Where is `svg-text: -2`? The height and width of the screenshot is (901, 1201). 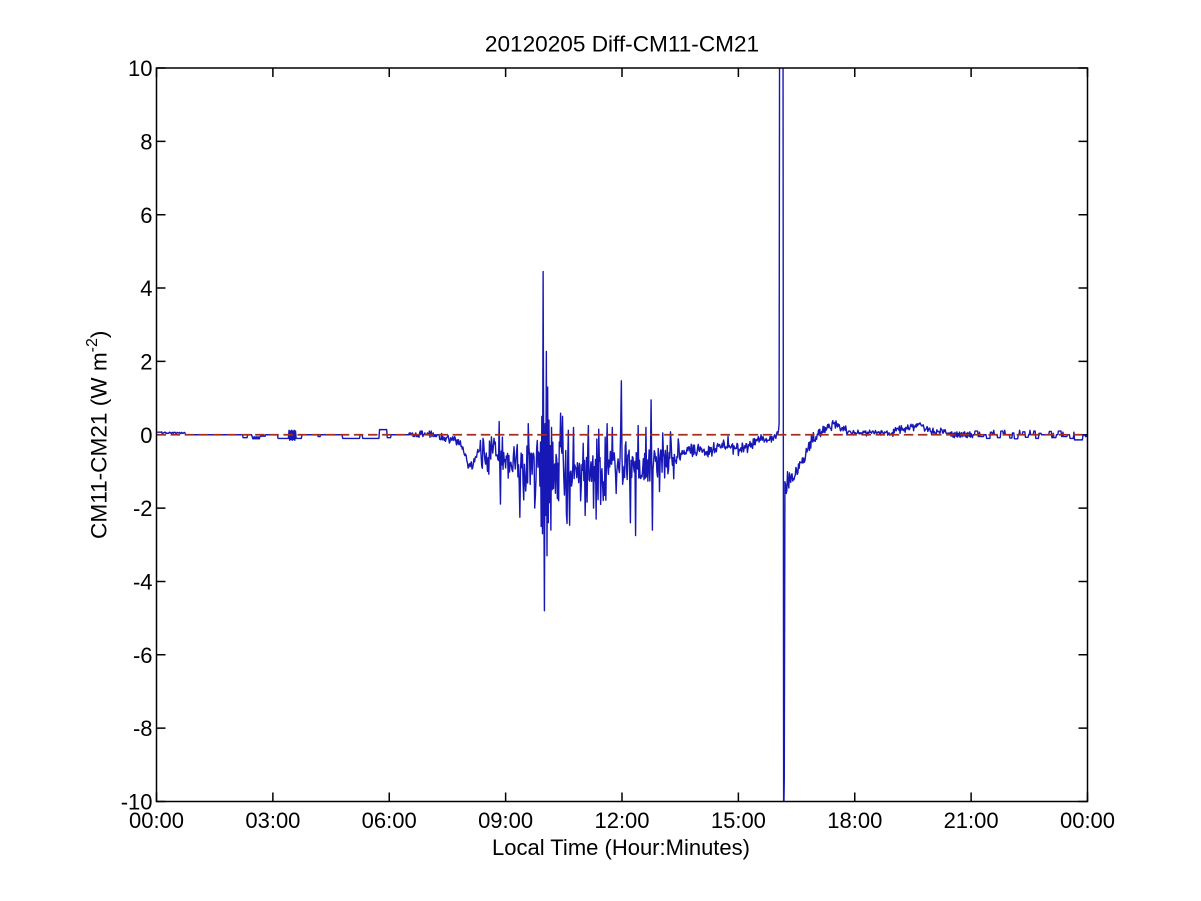
svg-text: -2 is located at coordinates (143, 508).